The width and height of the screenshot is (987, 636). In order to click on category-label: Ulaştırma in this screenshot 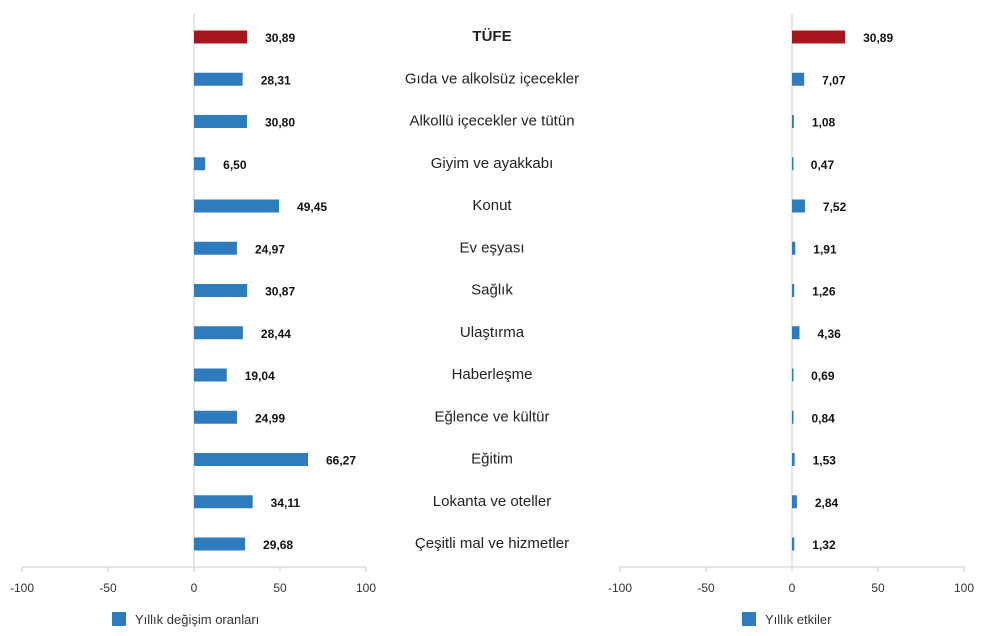, I will do `click(492, 332)`.